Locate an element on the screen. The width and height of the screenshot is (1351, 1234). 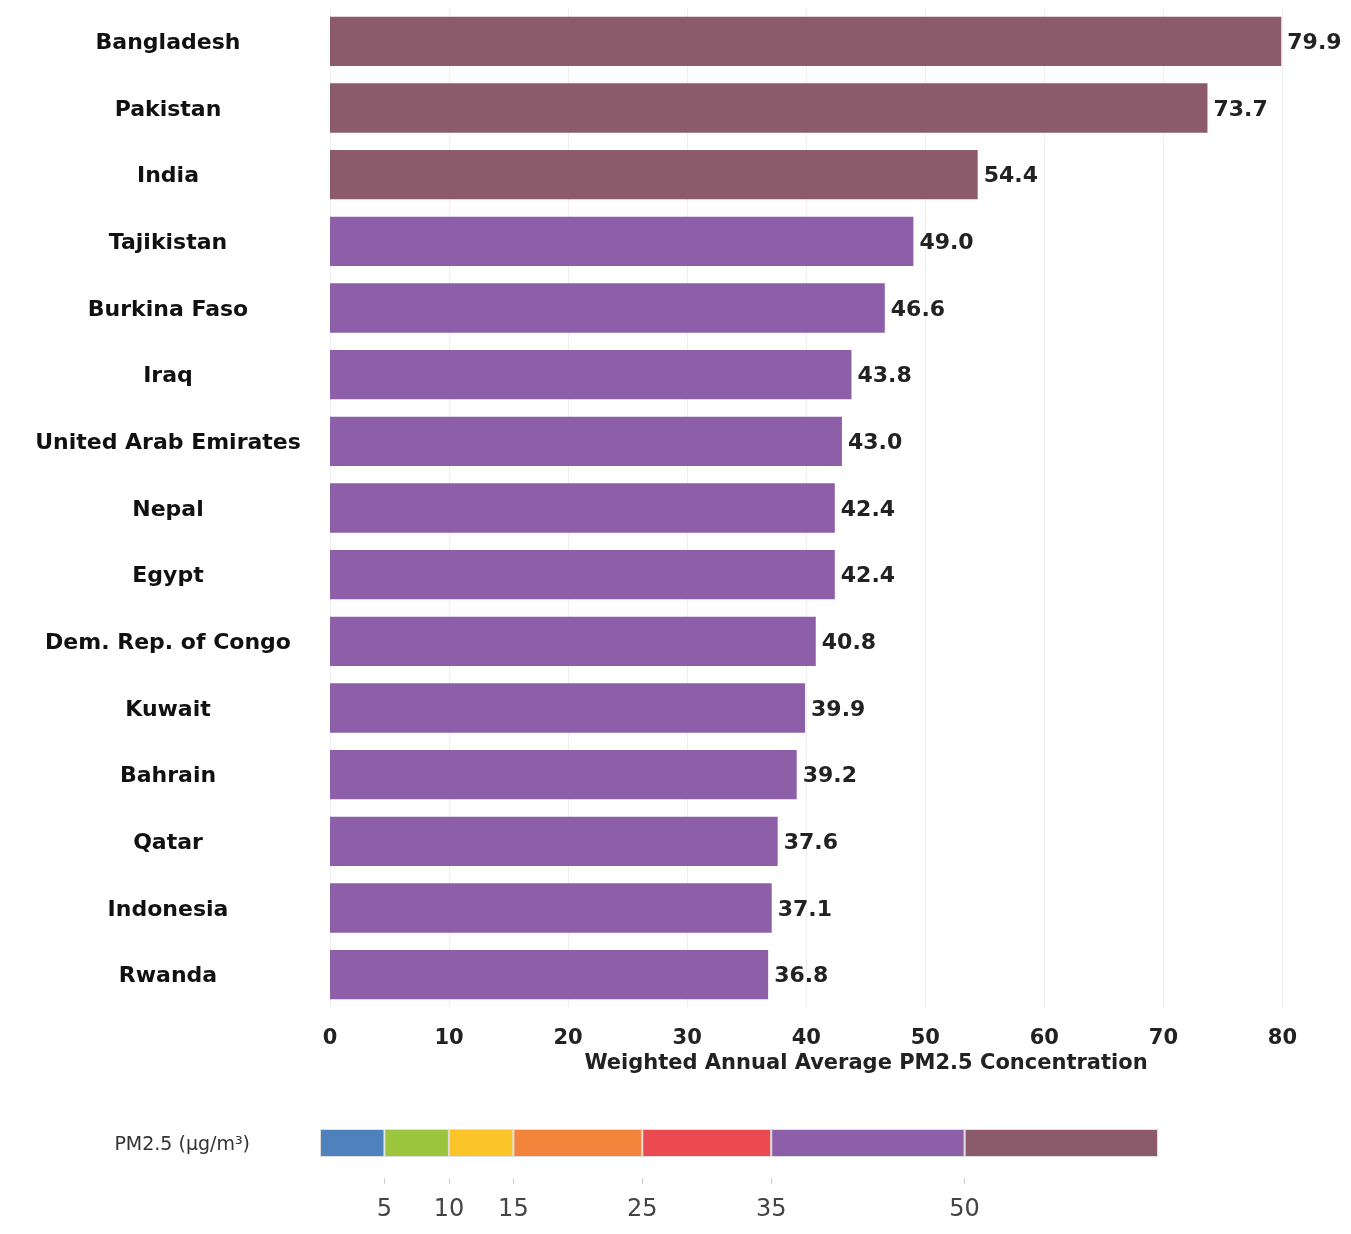
y-tick-label: Pakistan is located at coordinates (168, 108).